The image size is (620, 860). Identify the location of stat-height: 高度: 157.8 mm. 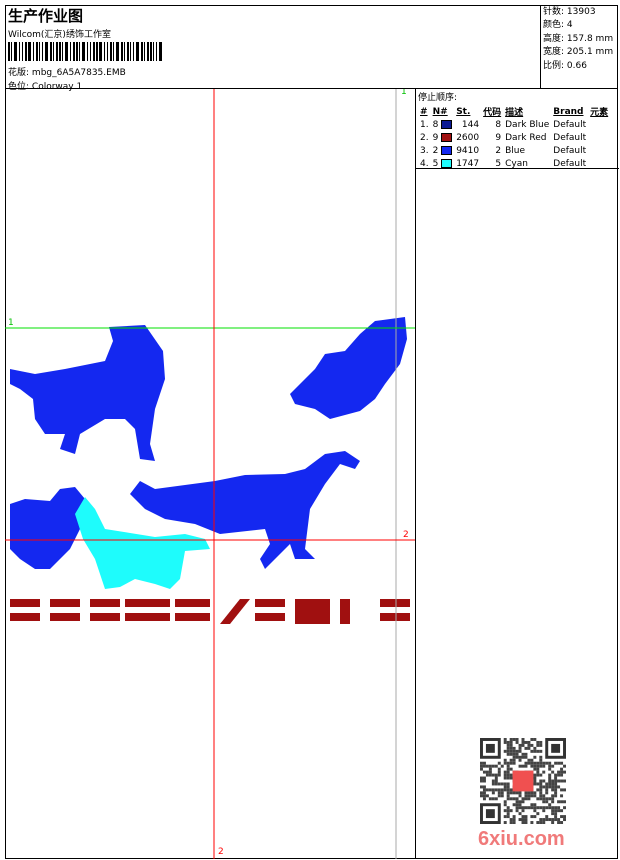
(578, 38).